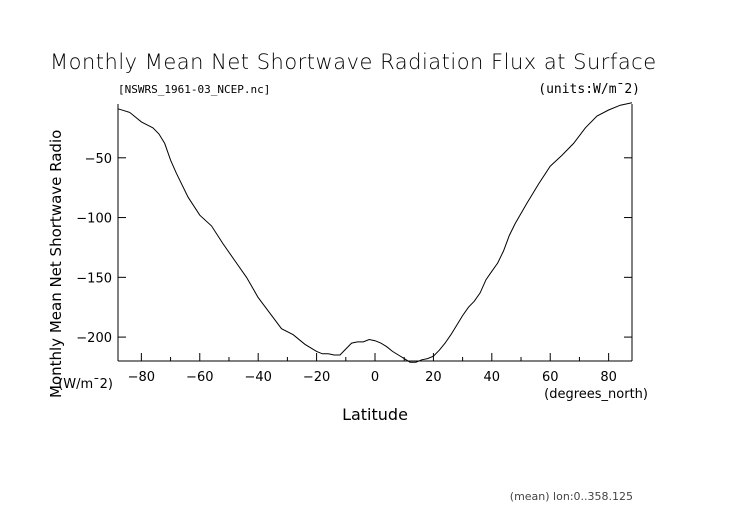  What do you see at coordinates (316, 377) in the screenshot?
I see `x-tick-label: −20` at bounding box center [316, 377].